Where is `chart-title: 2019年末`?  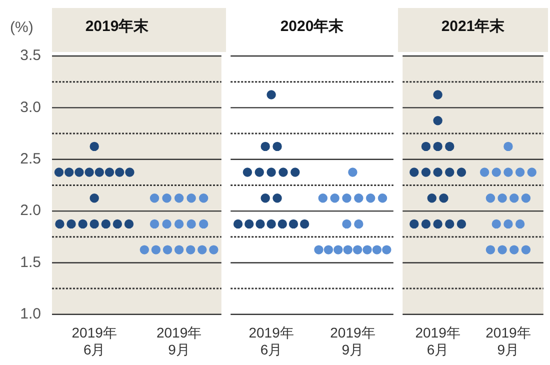 chart-title: 2019年末 is located at coordinates (117, 27).